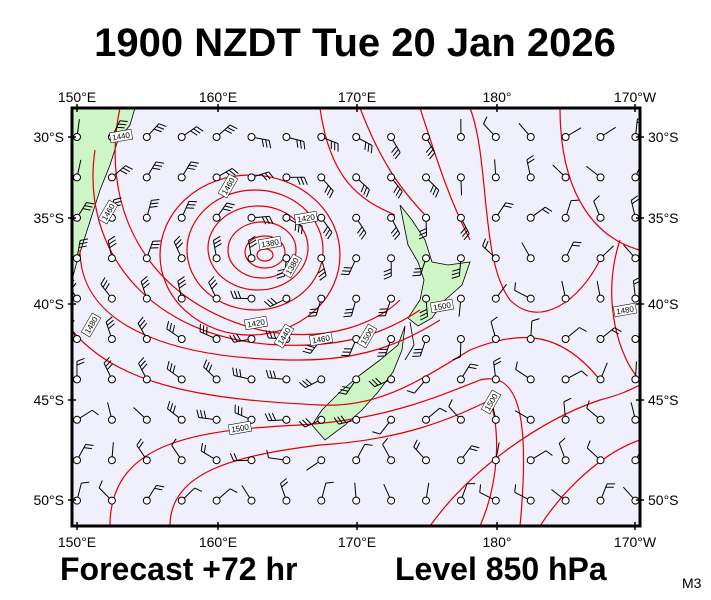  I want to click on lat-label-right: 40°S, so click(663, 304).